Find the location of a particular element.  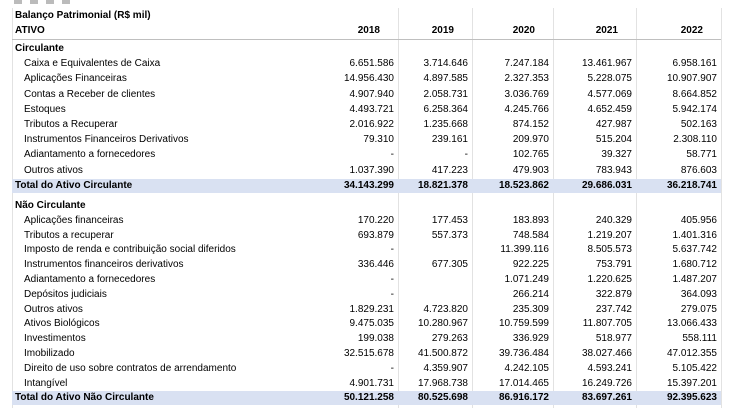

value-cell: 4.897.585 is located at coordinates (446, 79).